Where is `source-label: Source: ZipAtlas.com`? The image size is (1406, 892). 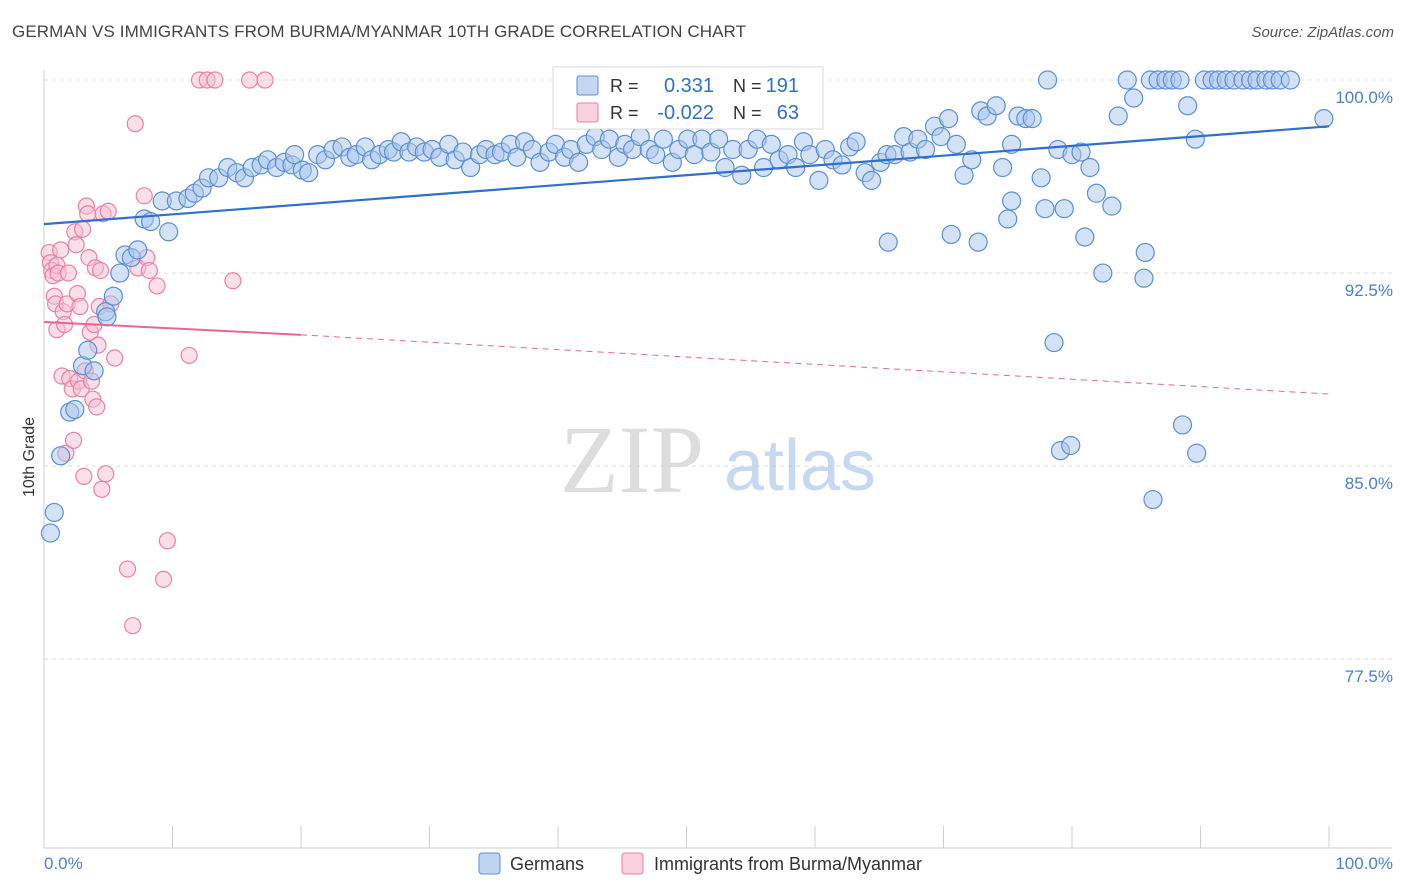 source-label: Source: ZipAtlas.com is located at coordinates (1322, 32).